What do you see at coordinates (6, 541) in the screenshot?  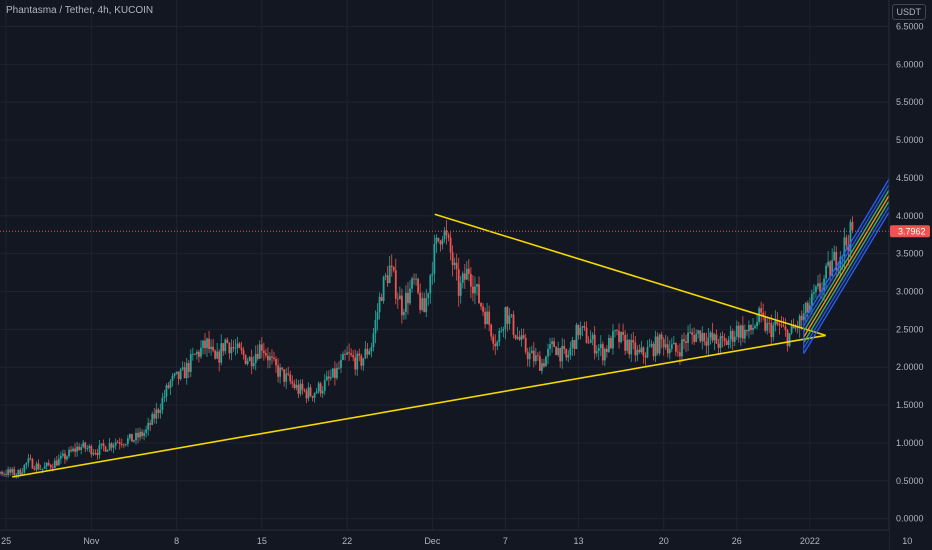 I see `time-tick-label: 25` at bounding box center [6, 541].